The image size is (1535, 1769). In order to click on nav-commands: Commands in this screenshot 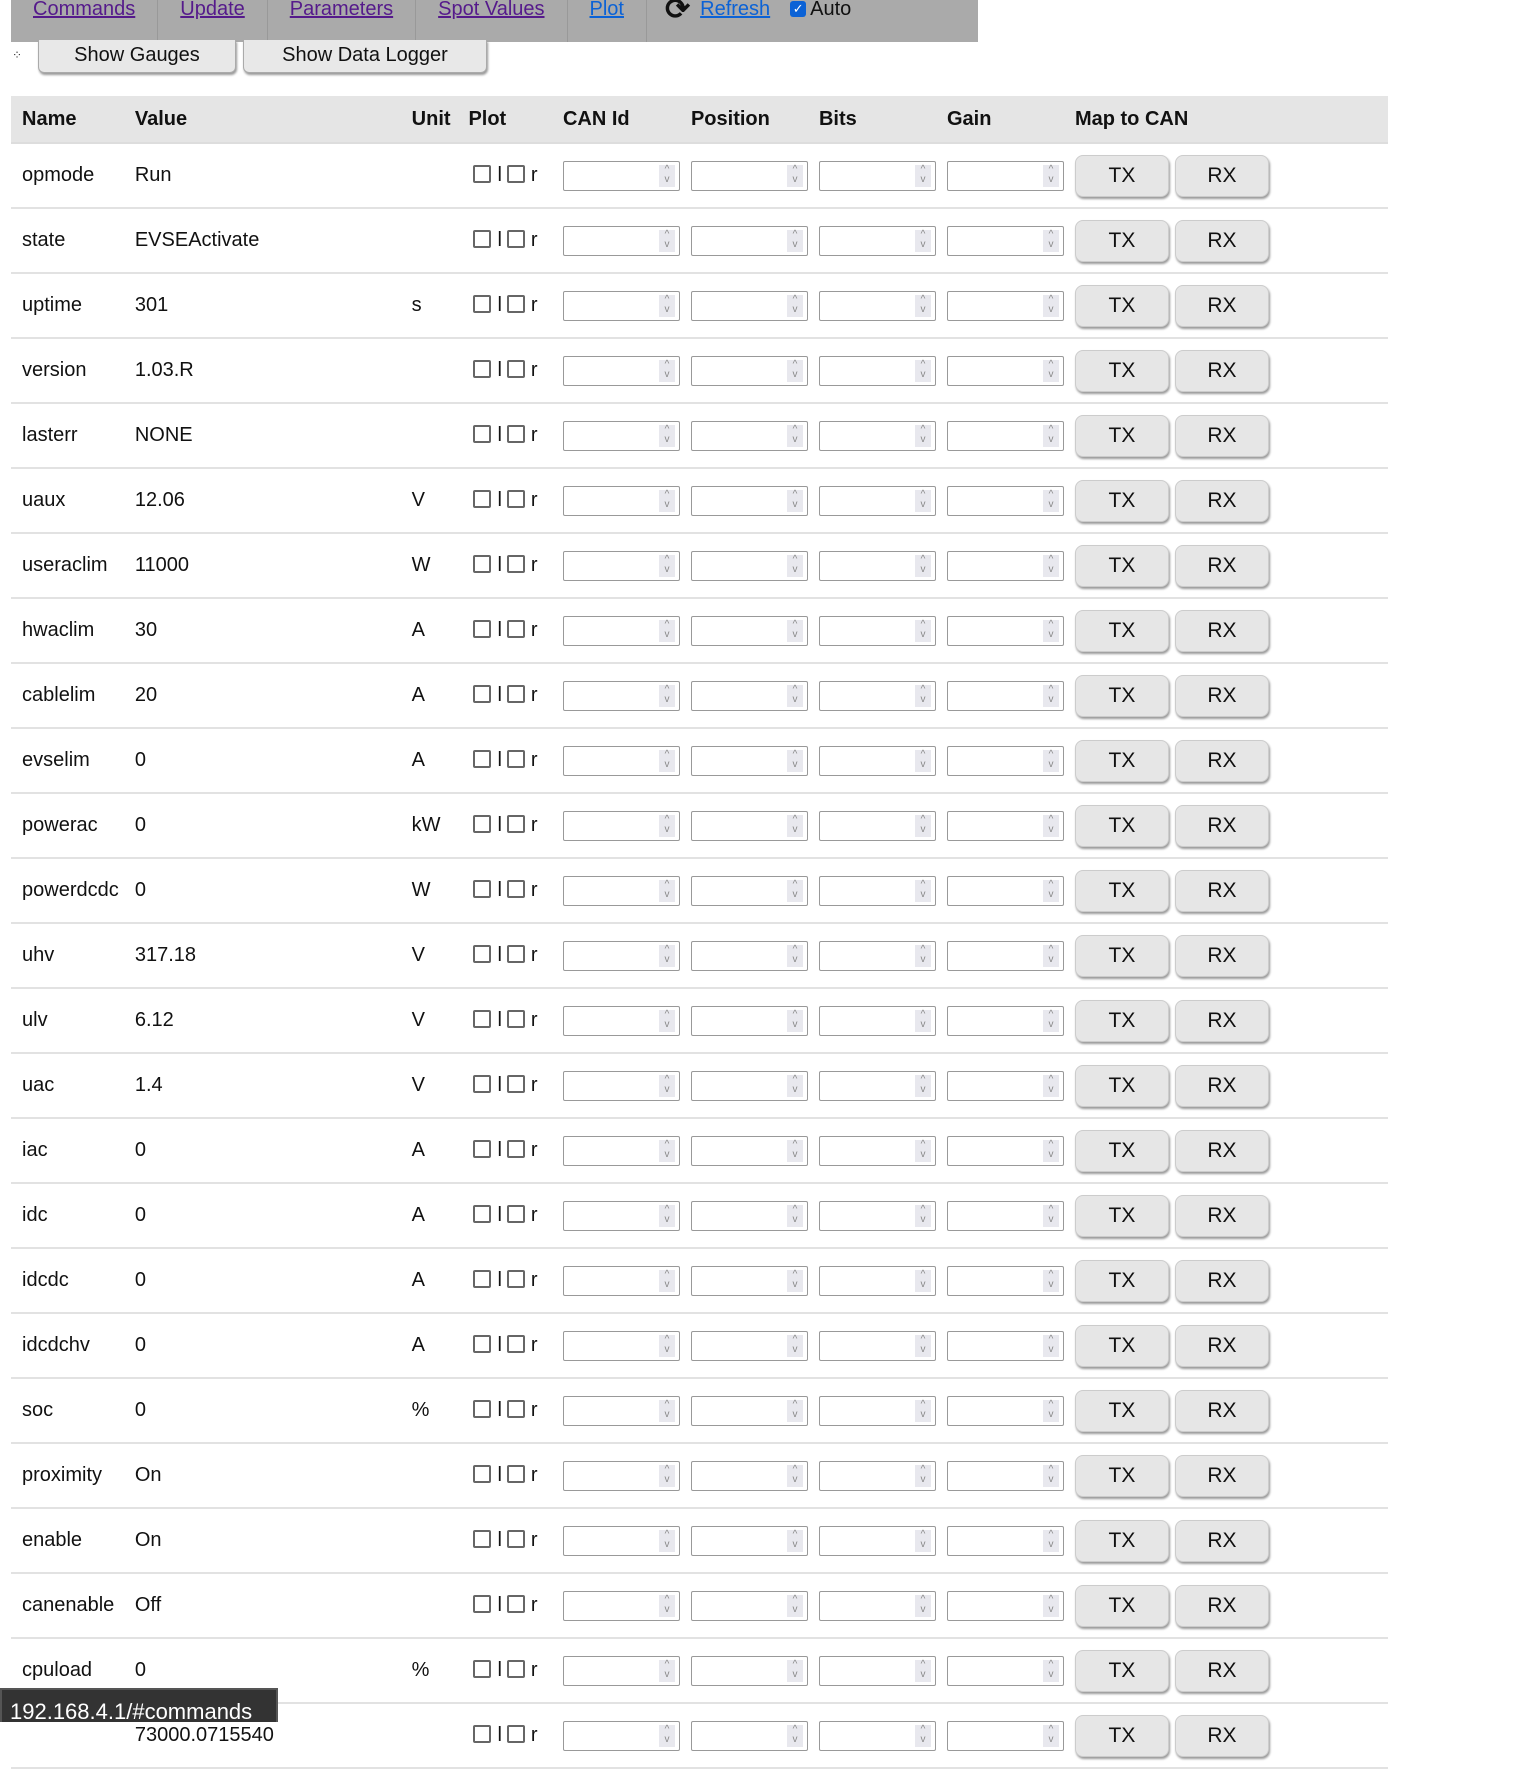, I will do `click(85, 21)`.